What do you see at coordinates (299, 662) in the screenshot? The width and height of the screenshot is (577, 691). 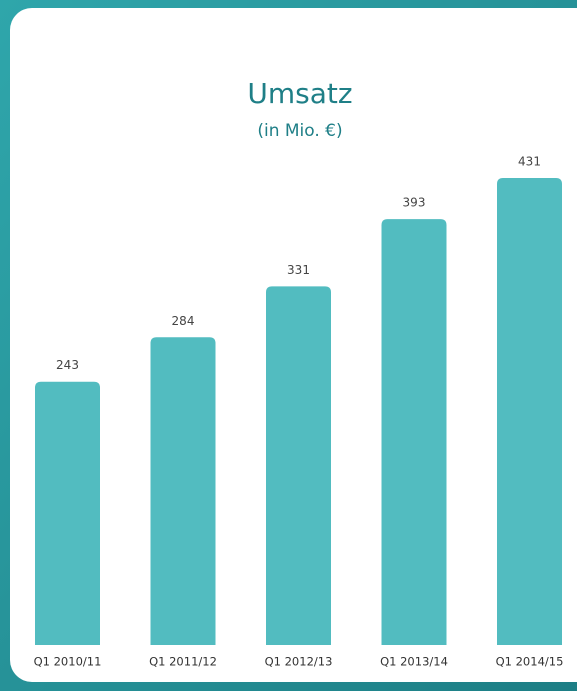 I see `x-tick-label: Q1 2012/13` at bounding box center [299, 662].